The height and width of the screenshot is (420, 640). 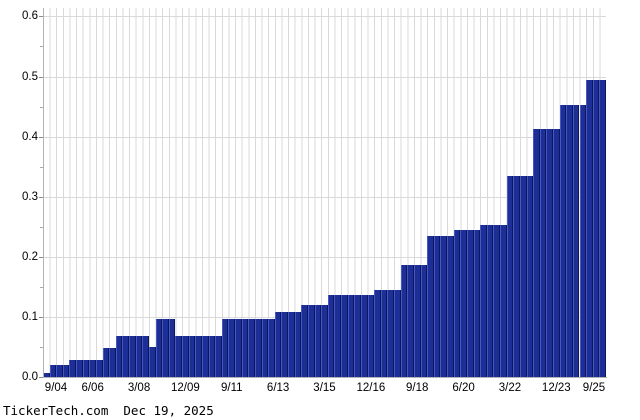 What do you see at coordinates (185, 388) in the screenshot?
I see `x-axis-label: 12/09` at bounding box center [185, 388].